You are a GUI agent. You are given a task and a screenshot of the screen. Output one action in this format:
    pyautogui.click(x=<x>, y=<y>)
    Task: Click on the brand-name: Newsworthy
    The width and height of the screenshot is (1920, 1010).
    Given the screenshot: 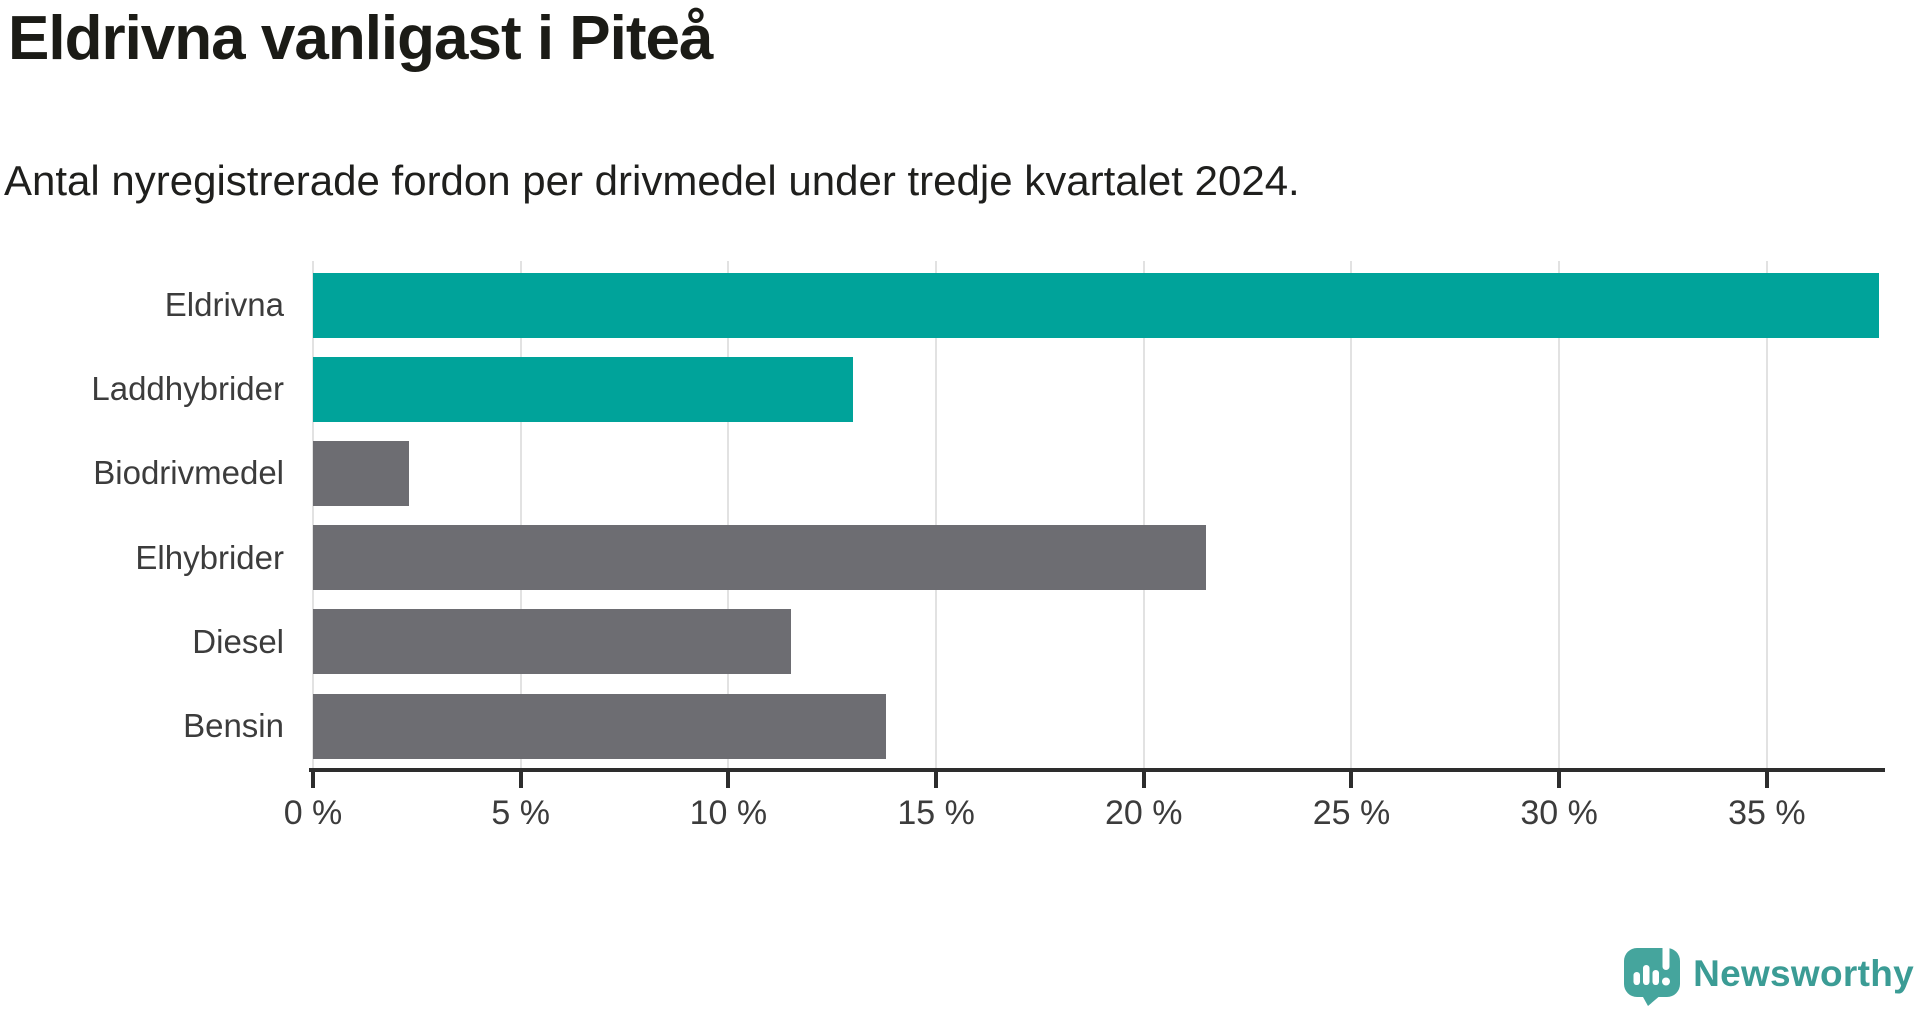 What is the action you would take?
    pyautogui.click(x=1803, y=973)
    